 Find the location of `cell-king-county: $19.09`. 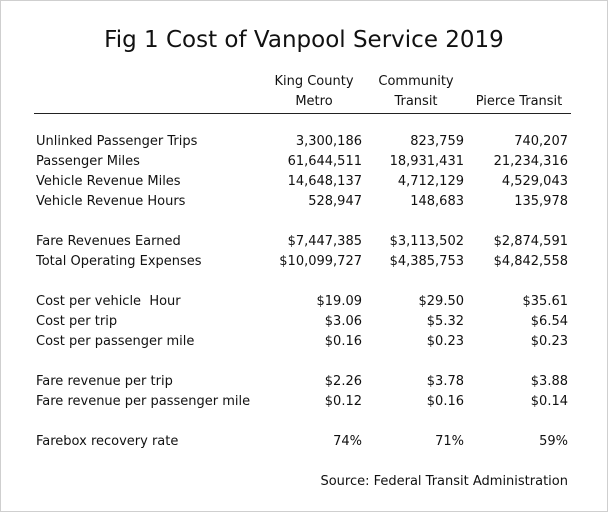

cell-king-county: $19.09 is located at coordinates (339, 301).